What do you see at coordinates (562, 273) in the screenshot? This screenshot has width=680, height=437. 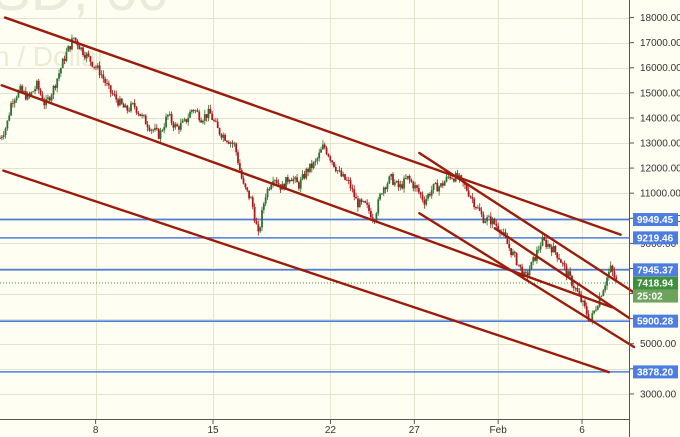 I see `trend-line` at bounding box center [562, 273].